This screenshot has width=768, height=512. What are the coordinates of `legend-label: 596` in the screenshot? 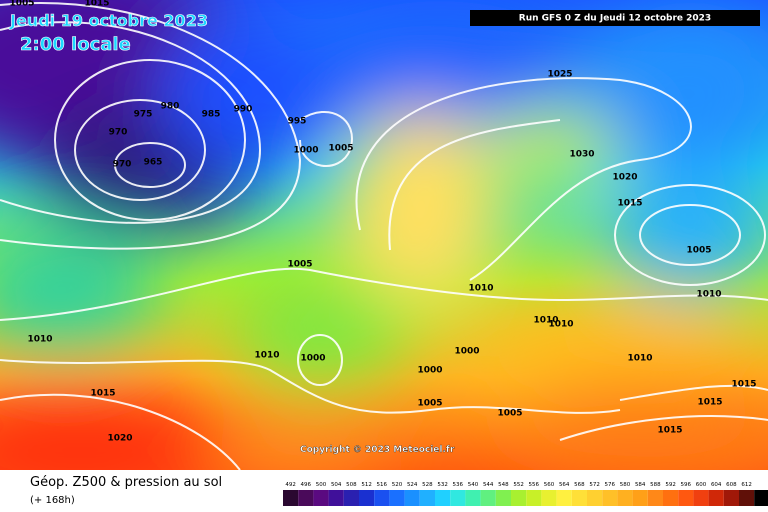 It's located at (686, 485).